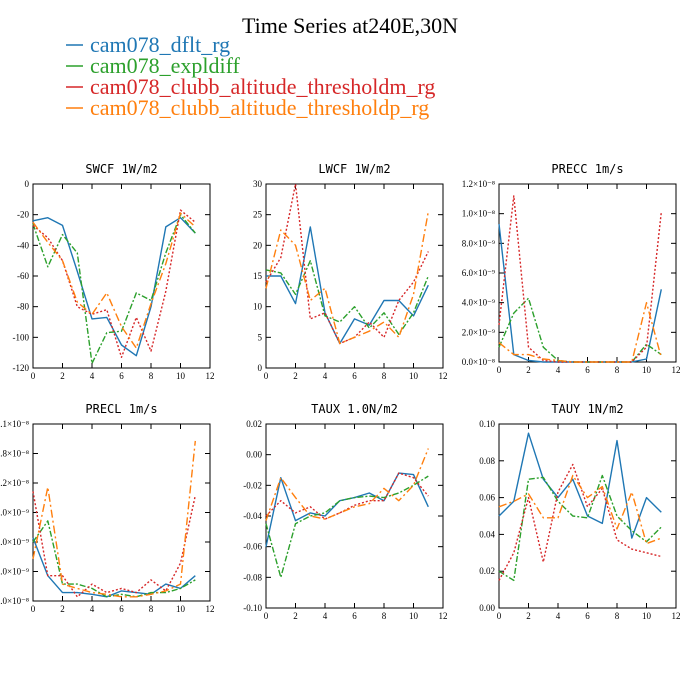  I want to click on y-tick-label: 0.0×10⁻⁸, so click(478, 362).